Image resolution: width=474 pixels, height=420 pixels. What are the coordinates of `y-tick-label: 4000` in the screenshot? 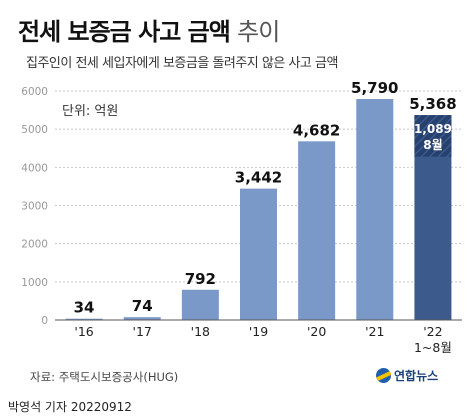 It's located at (34, 168).